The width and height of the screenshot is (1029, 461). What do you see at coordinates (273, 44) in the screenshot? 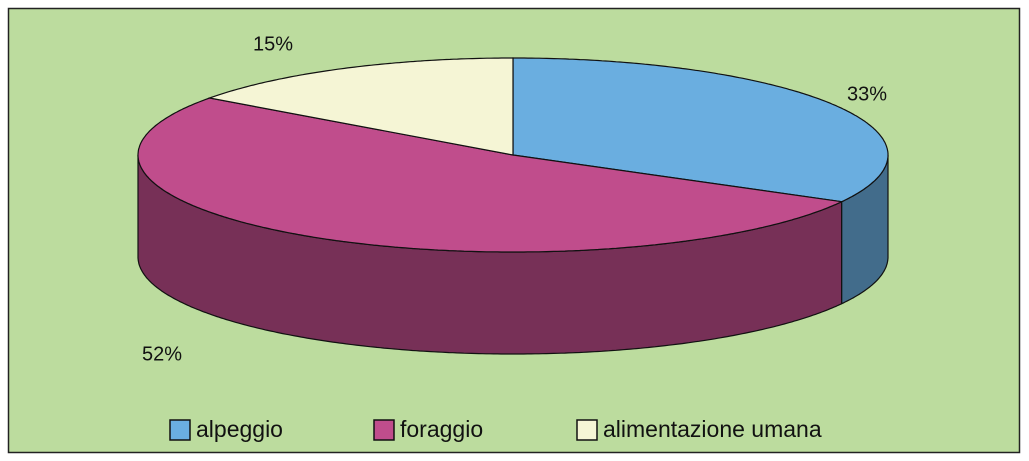
I see `data-label: 15%` at bounding box center [273, 44].